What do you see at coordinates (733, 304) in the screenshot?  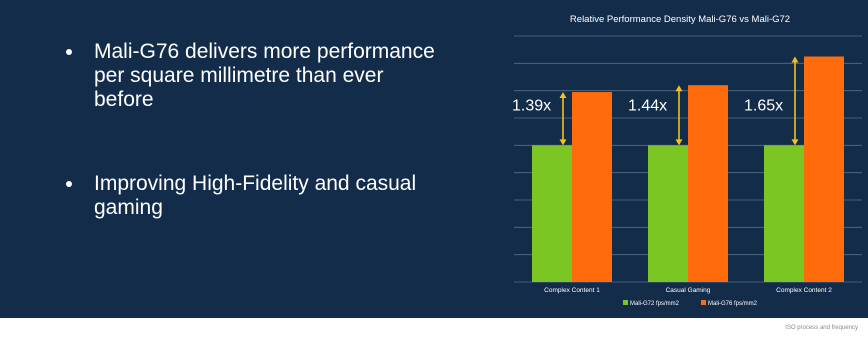 I see `legend-label: Mali-G76 fps/mm2` at bounding box center [733, 304].